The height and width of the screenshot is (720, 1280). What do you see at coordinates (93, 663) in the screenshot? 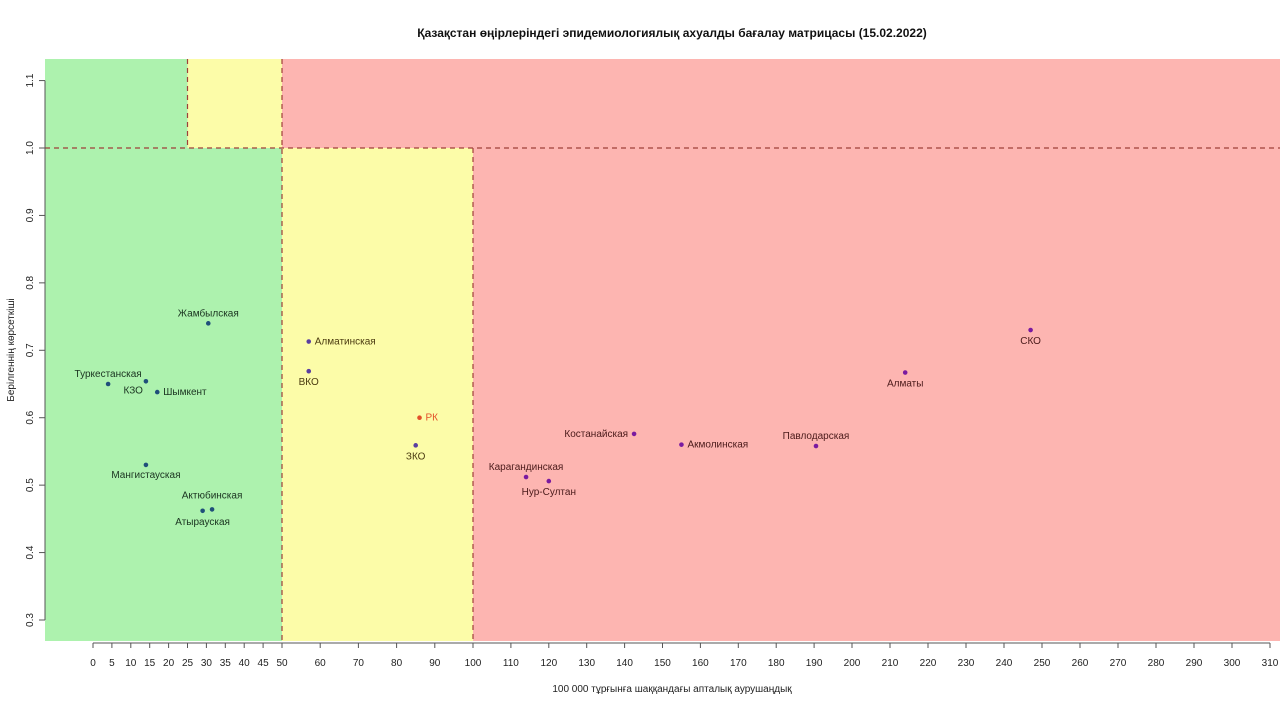
I see `x-tick-label: 0` at bounding box center [93, 663].